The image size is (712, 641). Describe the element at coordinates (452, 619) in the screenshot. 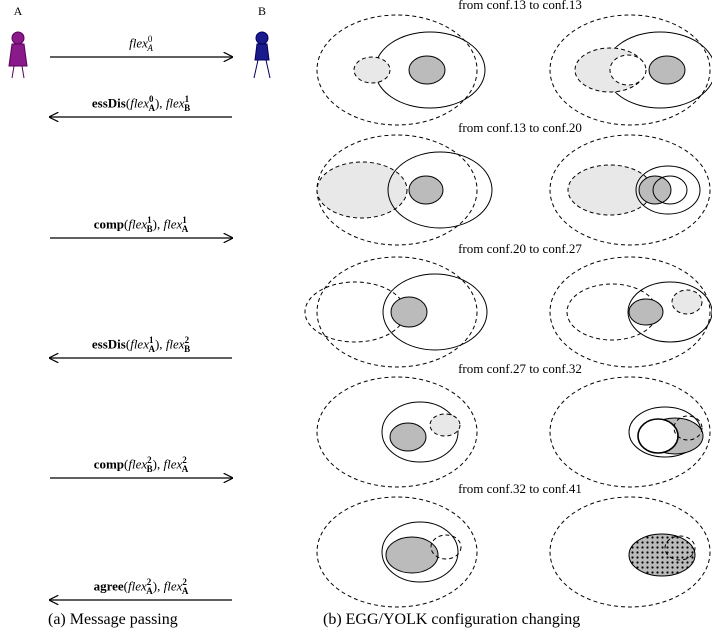

I see `caption-b: (b) EGG/YOLK configuration changing` at that location.